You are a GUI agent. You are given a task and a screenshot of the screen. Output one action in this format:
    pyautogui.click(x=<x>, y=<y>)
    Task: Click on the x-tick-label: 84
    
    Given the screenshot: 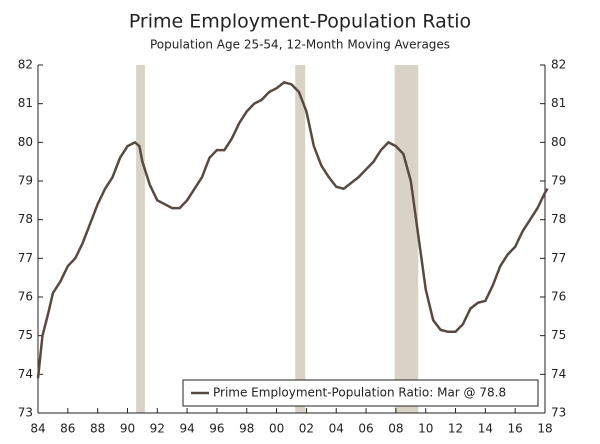 What is the action you would take?
    pyautogui.click(x=37, y=429)
    